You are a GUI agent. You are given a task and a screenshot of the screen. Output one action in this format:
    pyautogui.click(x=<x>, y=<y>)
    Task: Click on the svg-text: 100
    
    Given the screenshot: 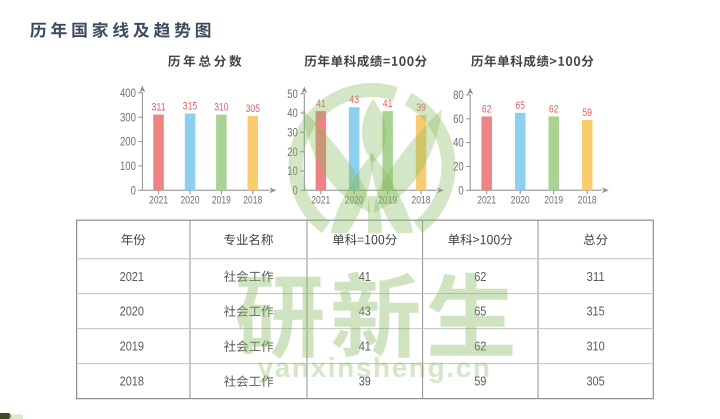 What is the action you would take?
    pyautogui.click(x=128, y=167)
    